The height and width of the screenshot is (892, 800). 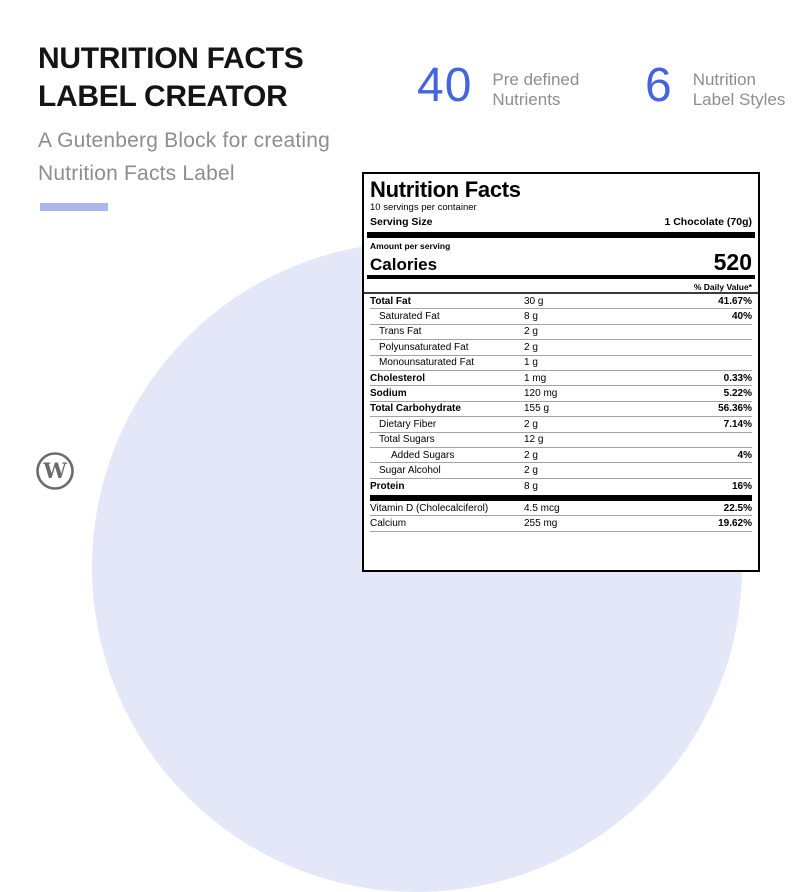 What do you see at coordinates (526, 99) in the screenshot?
I see `stat-label-line2: Nutrients` at bounding box center [526, 99].